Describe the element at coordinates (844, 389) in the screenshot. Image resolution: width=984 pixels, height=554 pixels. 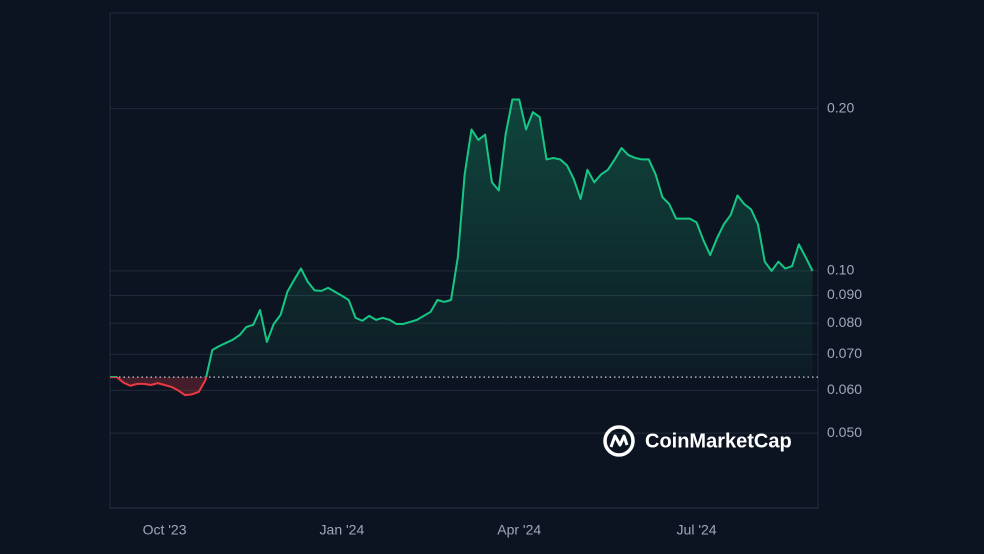
I see `y-tick-label: 0.060` at that location.